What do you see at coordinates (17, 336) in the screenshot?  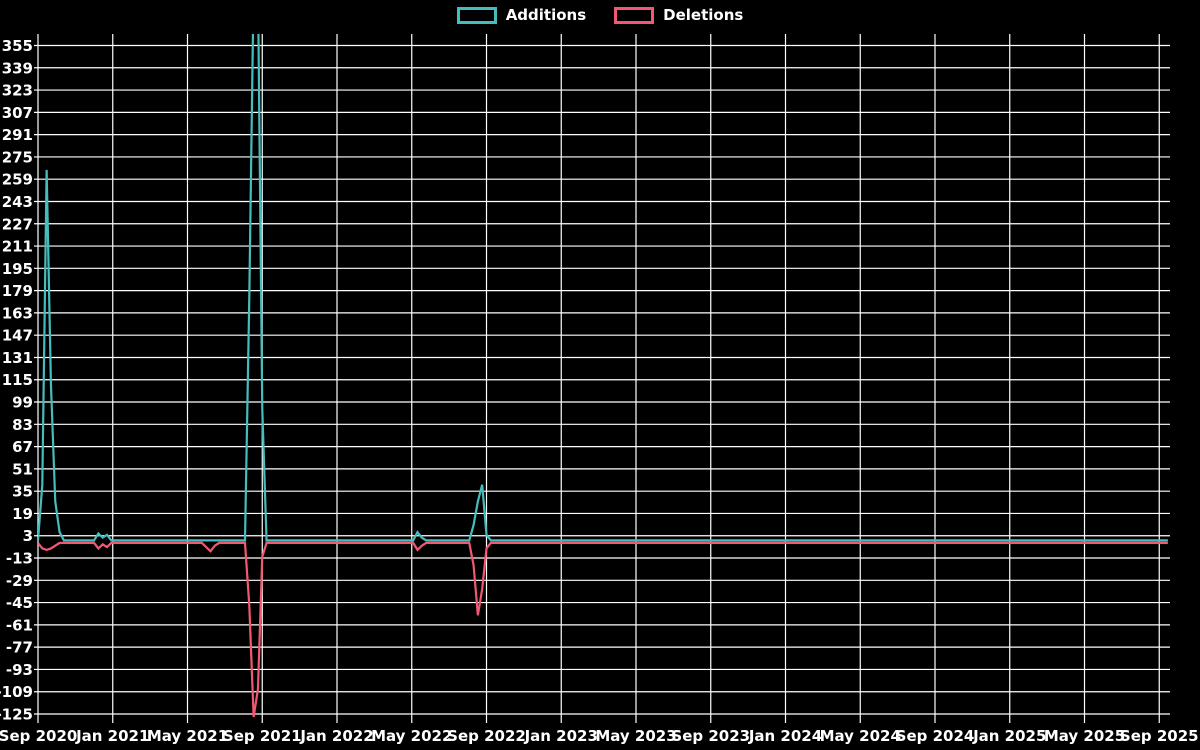 I see `y-tick-label: 147` at bounding box center [17, 336].